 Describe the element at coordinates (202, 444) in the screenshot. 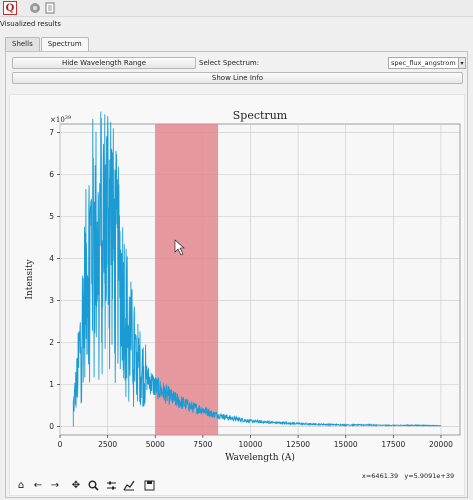

I see `x-tick-label: 7500` at that location.